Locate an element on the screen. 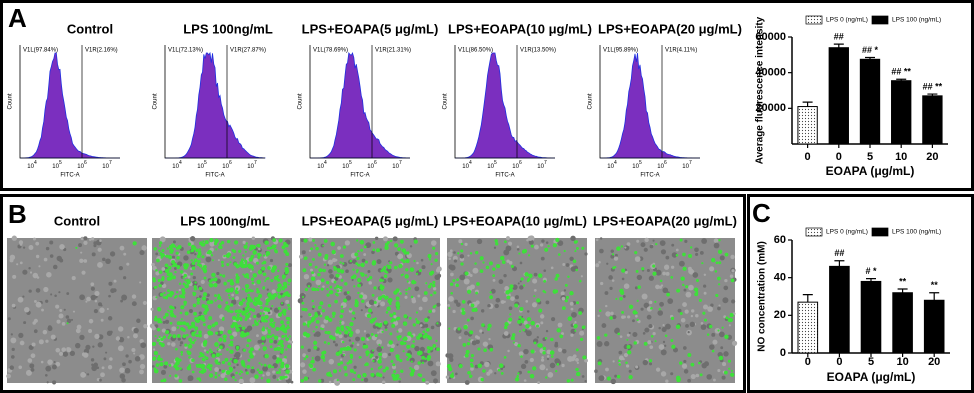 Image resolution: width=974 pixels, height=393 pixels. significance-label: ## ** is located at coordinates (901, 72).